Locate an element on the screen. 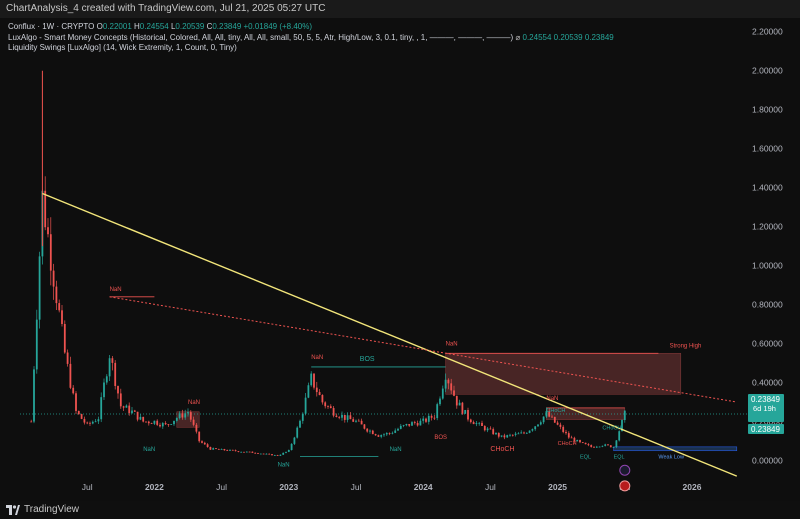  tradingview-logo: TradingView is located at coordinates (42, 509).